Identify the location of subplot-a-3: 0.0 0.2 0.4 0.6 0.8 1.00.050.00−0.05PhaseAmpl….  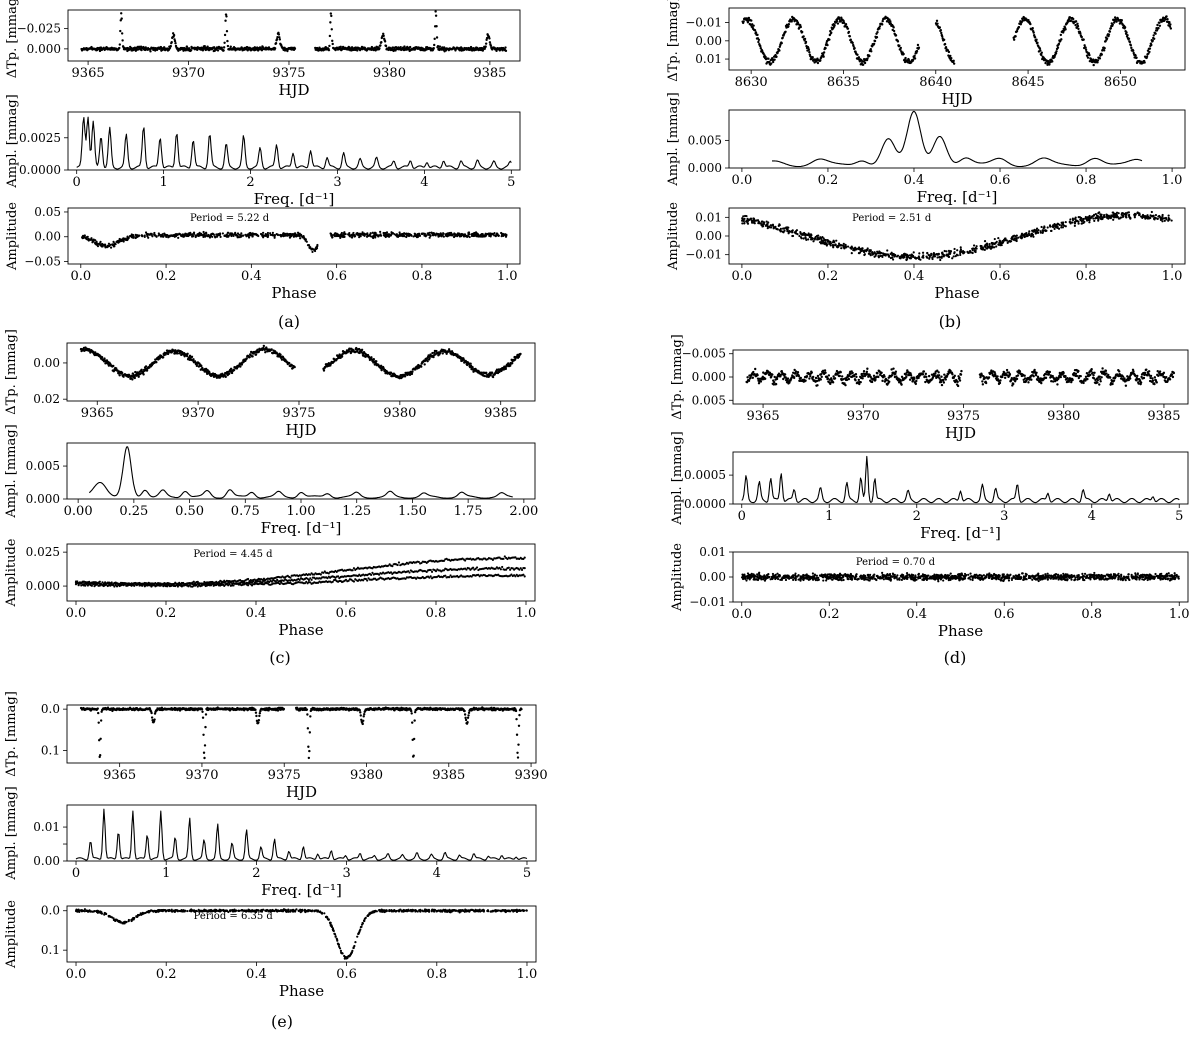
(263, 252).